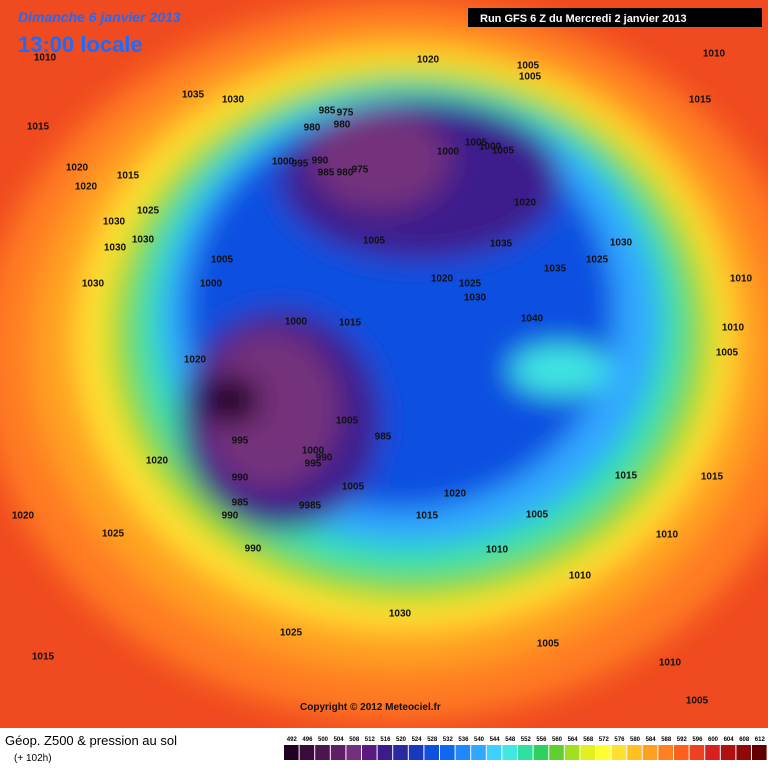  I want to click on scale-label: 508, so click(354, 740).